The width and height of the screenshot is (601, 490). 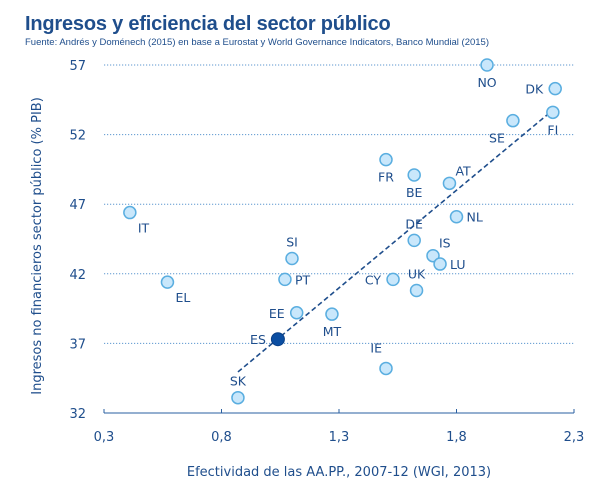 What do you see at coordinates (574, 437) in the screenshot?
I see `x-tick-label: 2,3` at bounding box center [574, 437].